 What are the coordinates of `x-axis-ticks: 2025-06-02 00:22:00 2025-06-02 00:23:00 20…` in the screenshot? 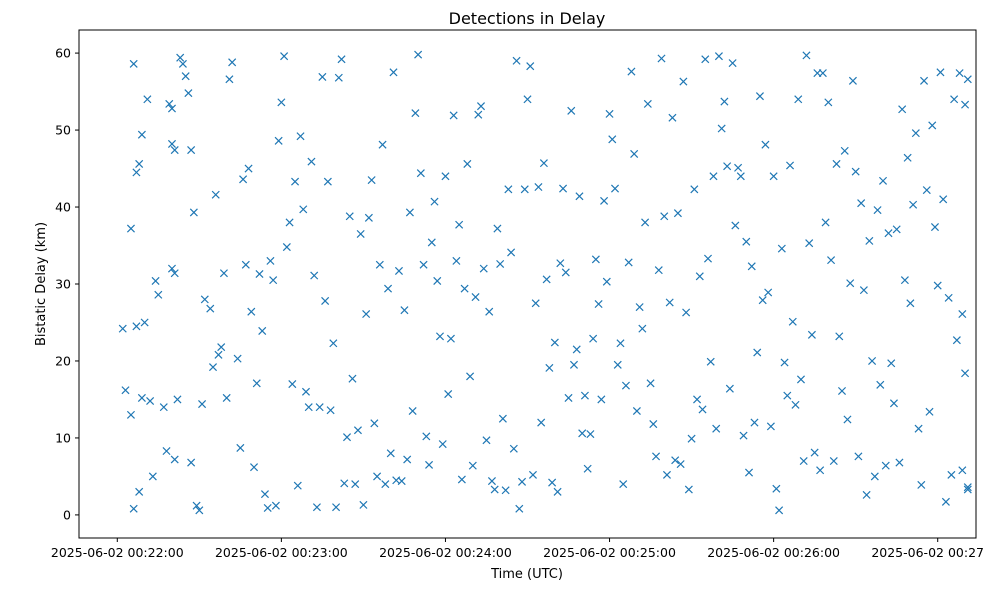 It's located at (518, 549).